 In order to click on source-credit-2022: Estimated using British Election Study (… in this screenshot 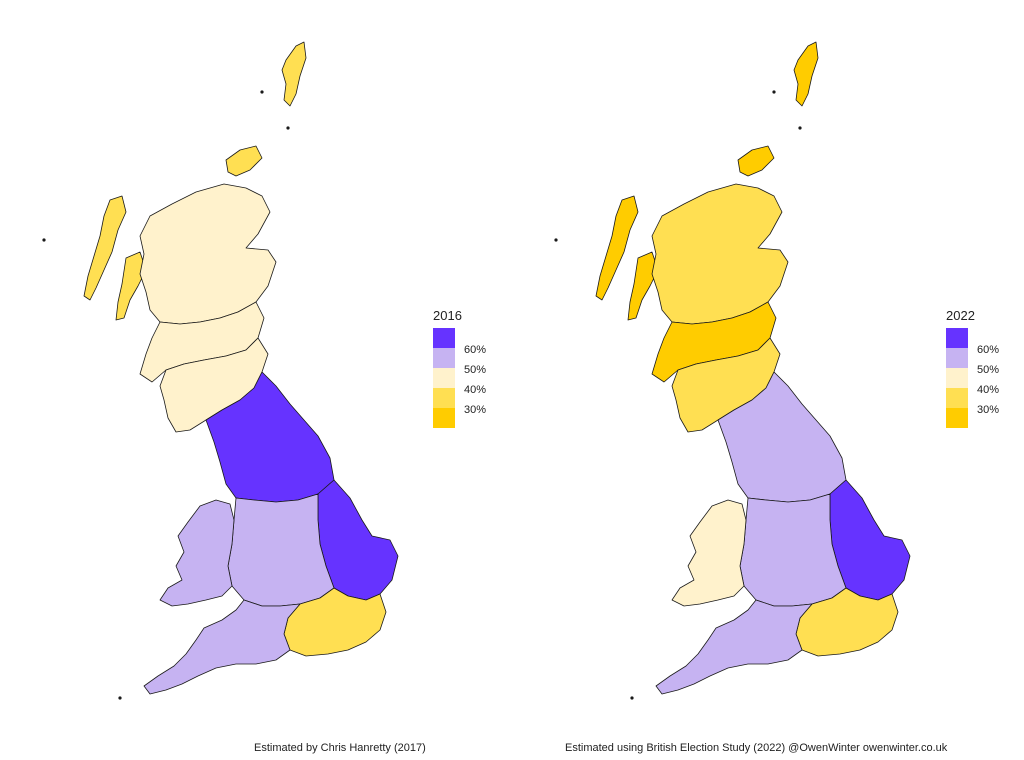, I will do `click(756, 748)`.